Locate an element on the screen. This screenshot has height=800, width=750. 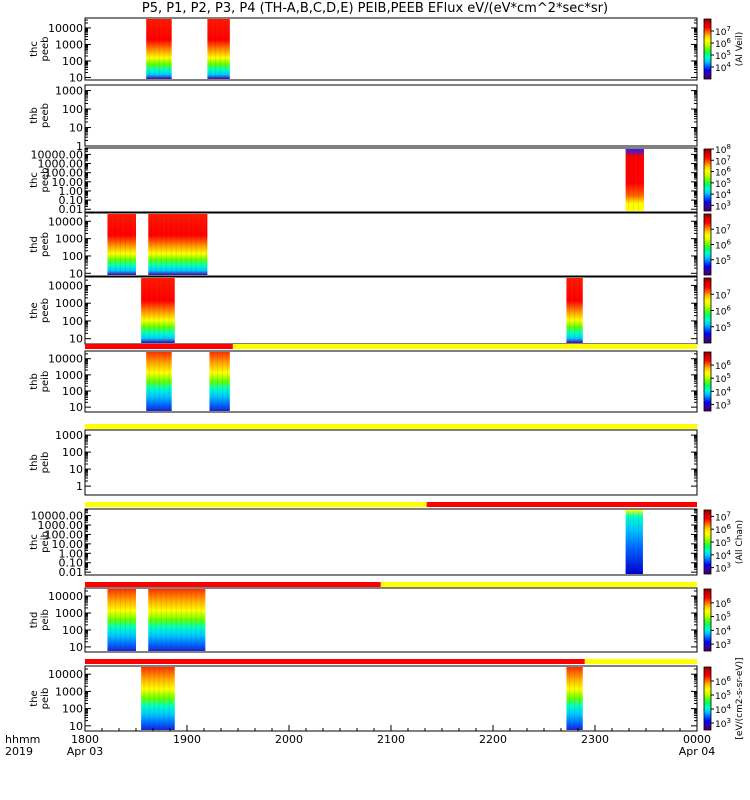
panel-label: thdpeeb is located at coordinates (40, 244).